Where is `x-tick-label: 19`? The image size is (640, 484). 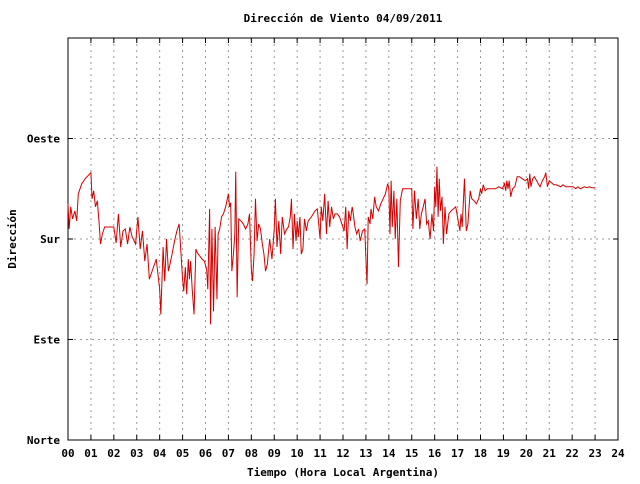
x-tick-label: 19 is located at coordinates (503, 453).